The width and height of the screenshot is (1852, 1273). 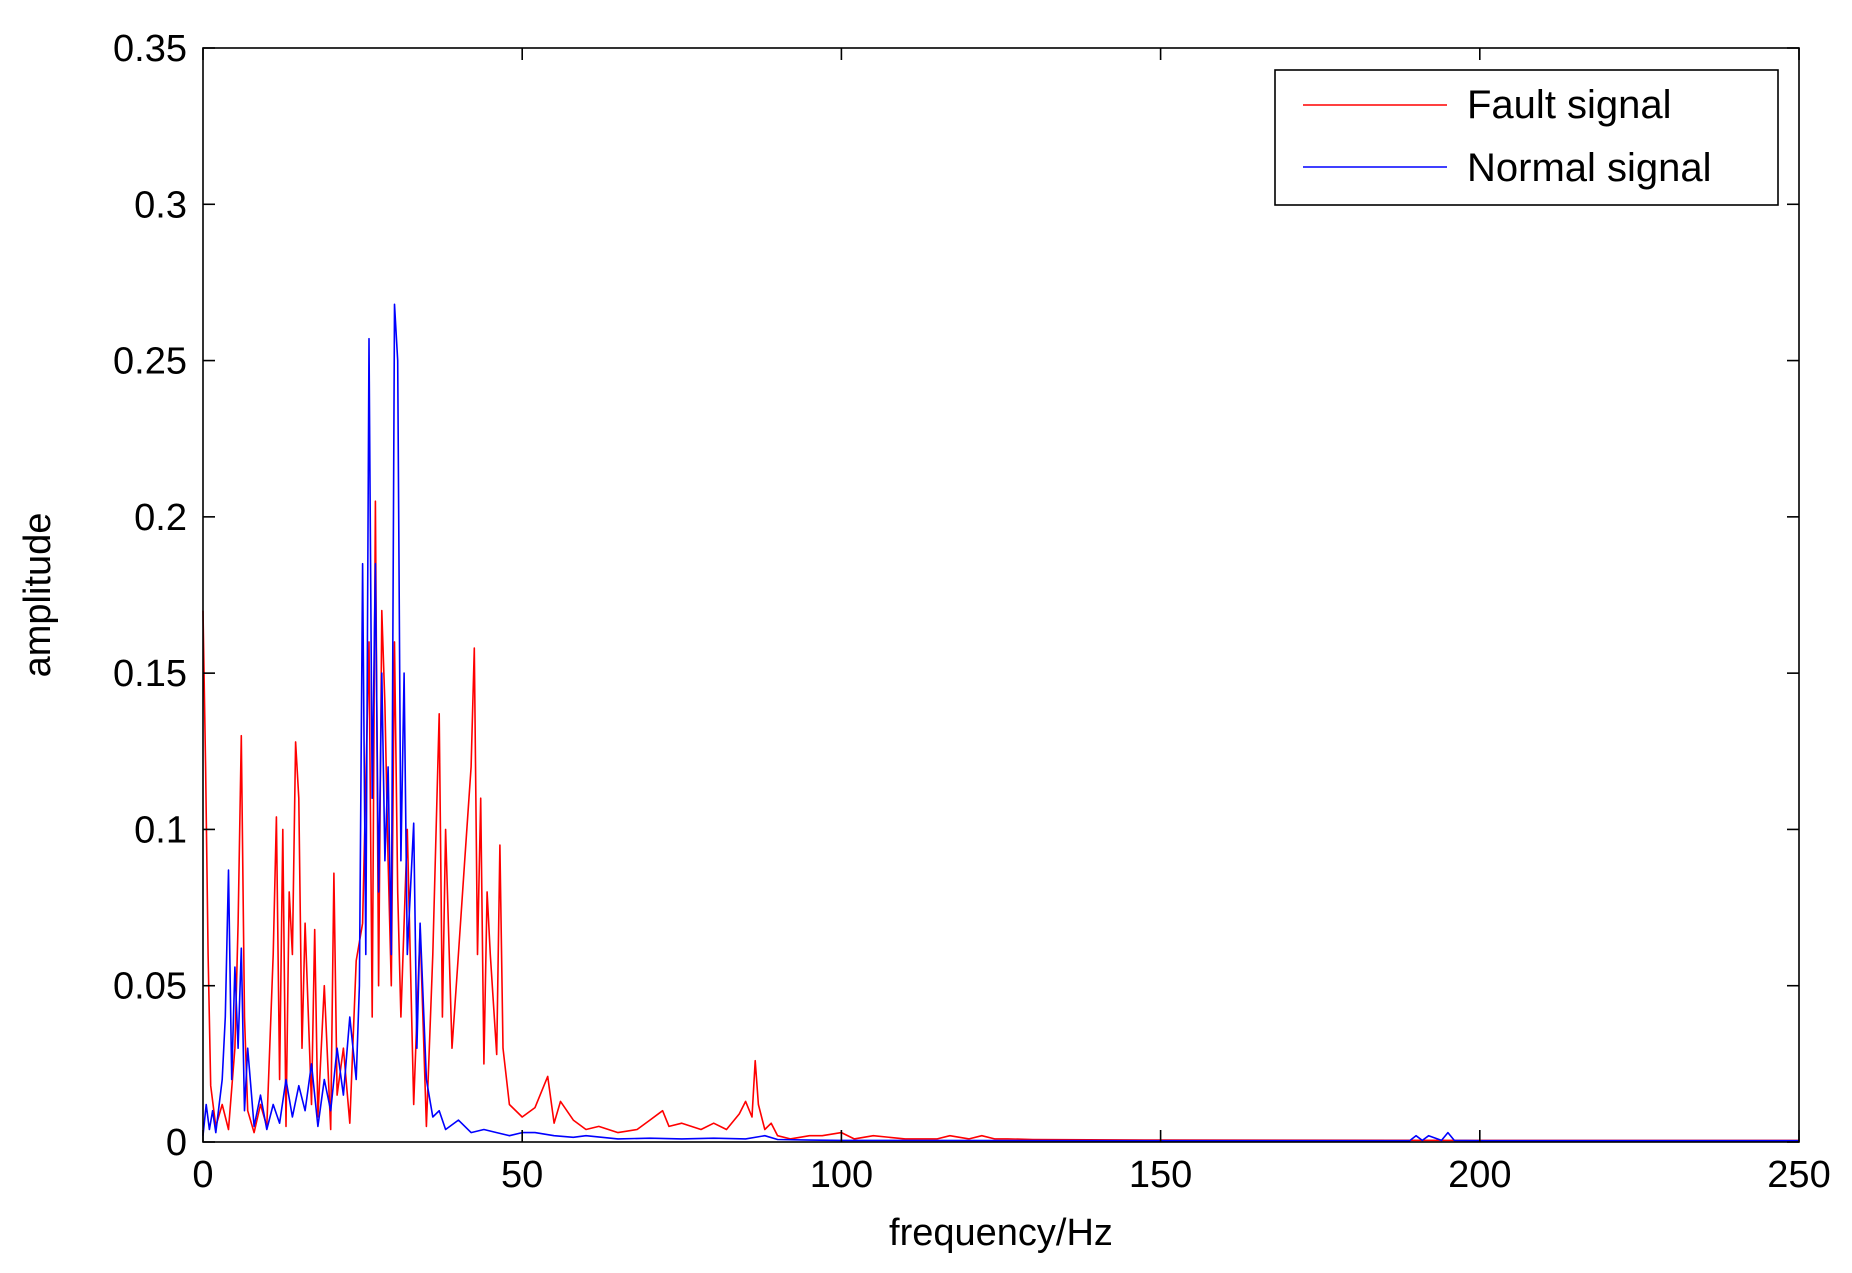 I want to click on legend-label-fault-signal: Fault signal, so click(x=1569, y=105).